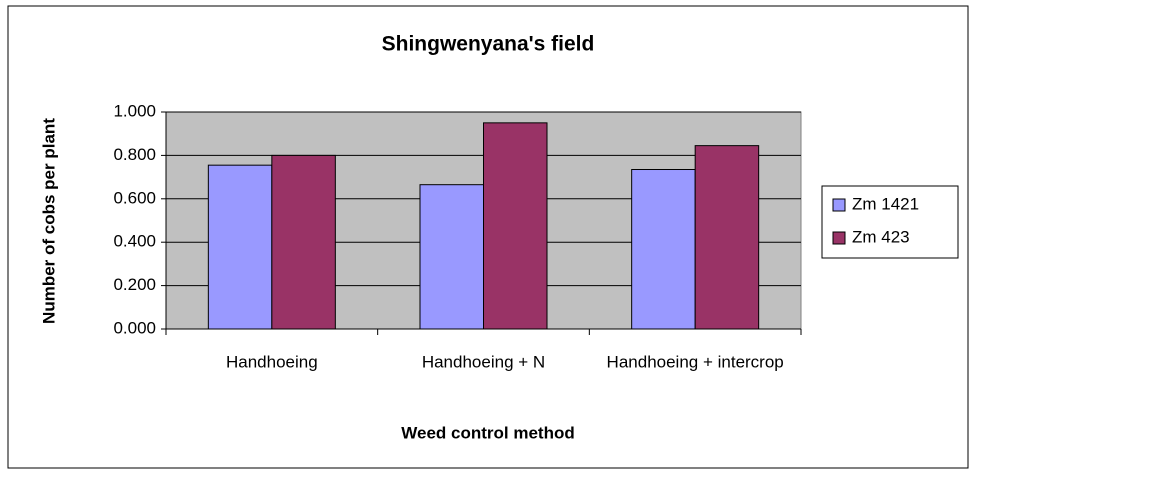  Describe the element at coordinates (885, 203) in the screenshot. I see `legend-label: Zm 1421` at that location.